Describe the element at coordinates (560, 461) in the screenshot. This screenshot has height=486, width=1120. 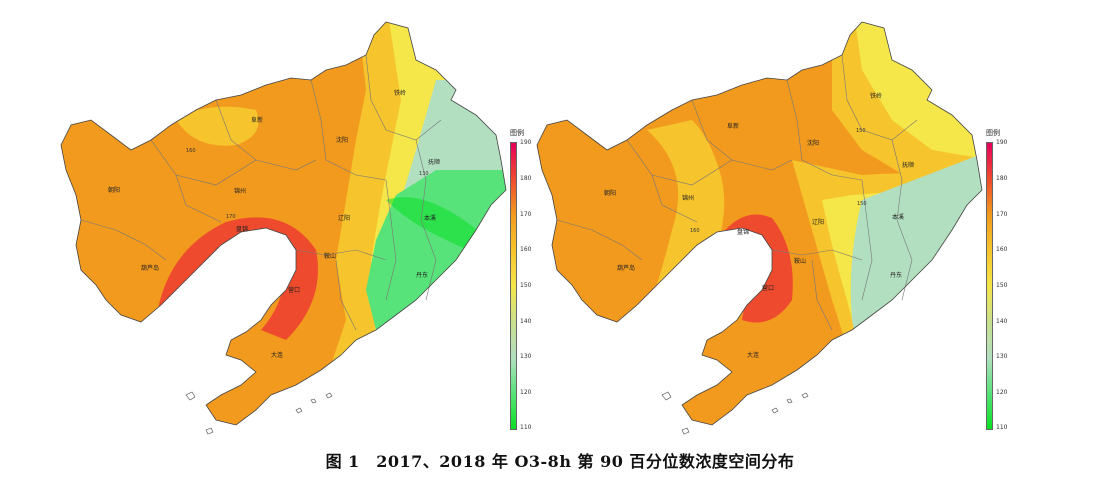
I see `figure-caption: 图 1 2017、2018 年 O3-8h 第 90 百分位数浓度空间分布` at that location.